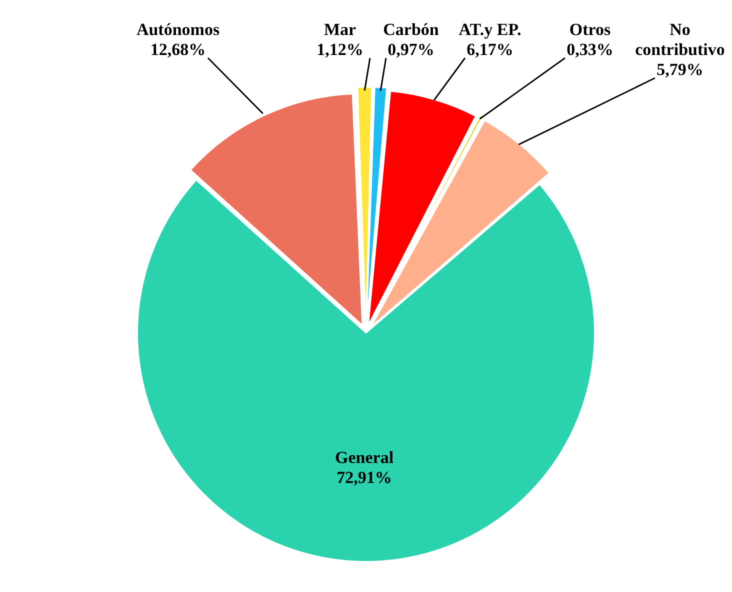 The height and width of the screenshot is (592, 732). Describe the element at coordinates (340, 29) in the screenshot. I see `slice-label: Mar` at that location.